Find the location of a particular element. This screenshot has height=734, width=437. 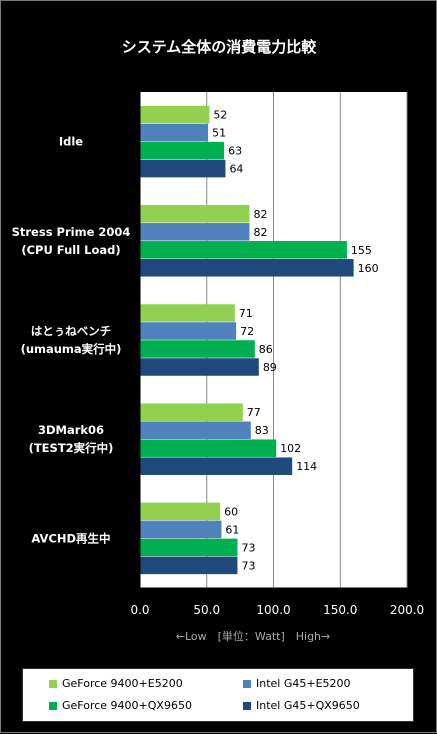

data-label: 71 is located at coordinates (246, 313).